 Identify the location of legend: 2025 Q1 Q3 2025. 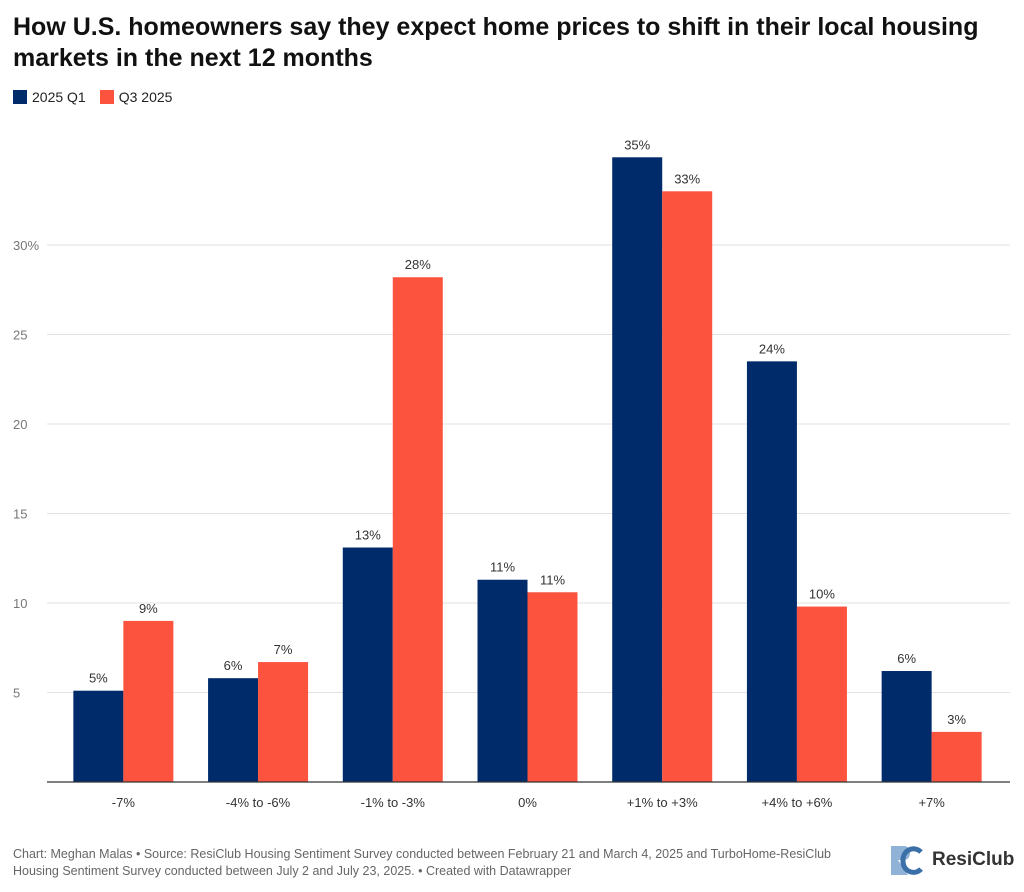
(92, 97).